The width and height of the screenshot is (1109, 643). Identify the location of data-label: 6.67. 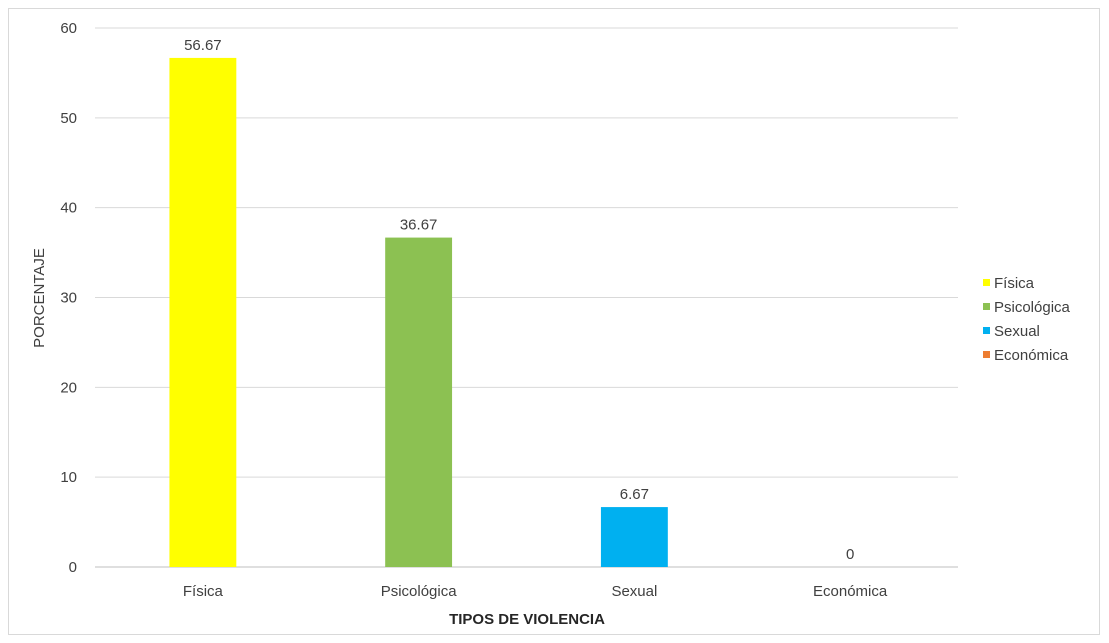
(634, 494).